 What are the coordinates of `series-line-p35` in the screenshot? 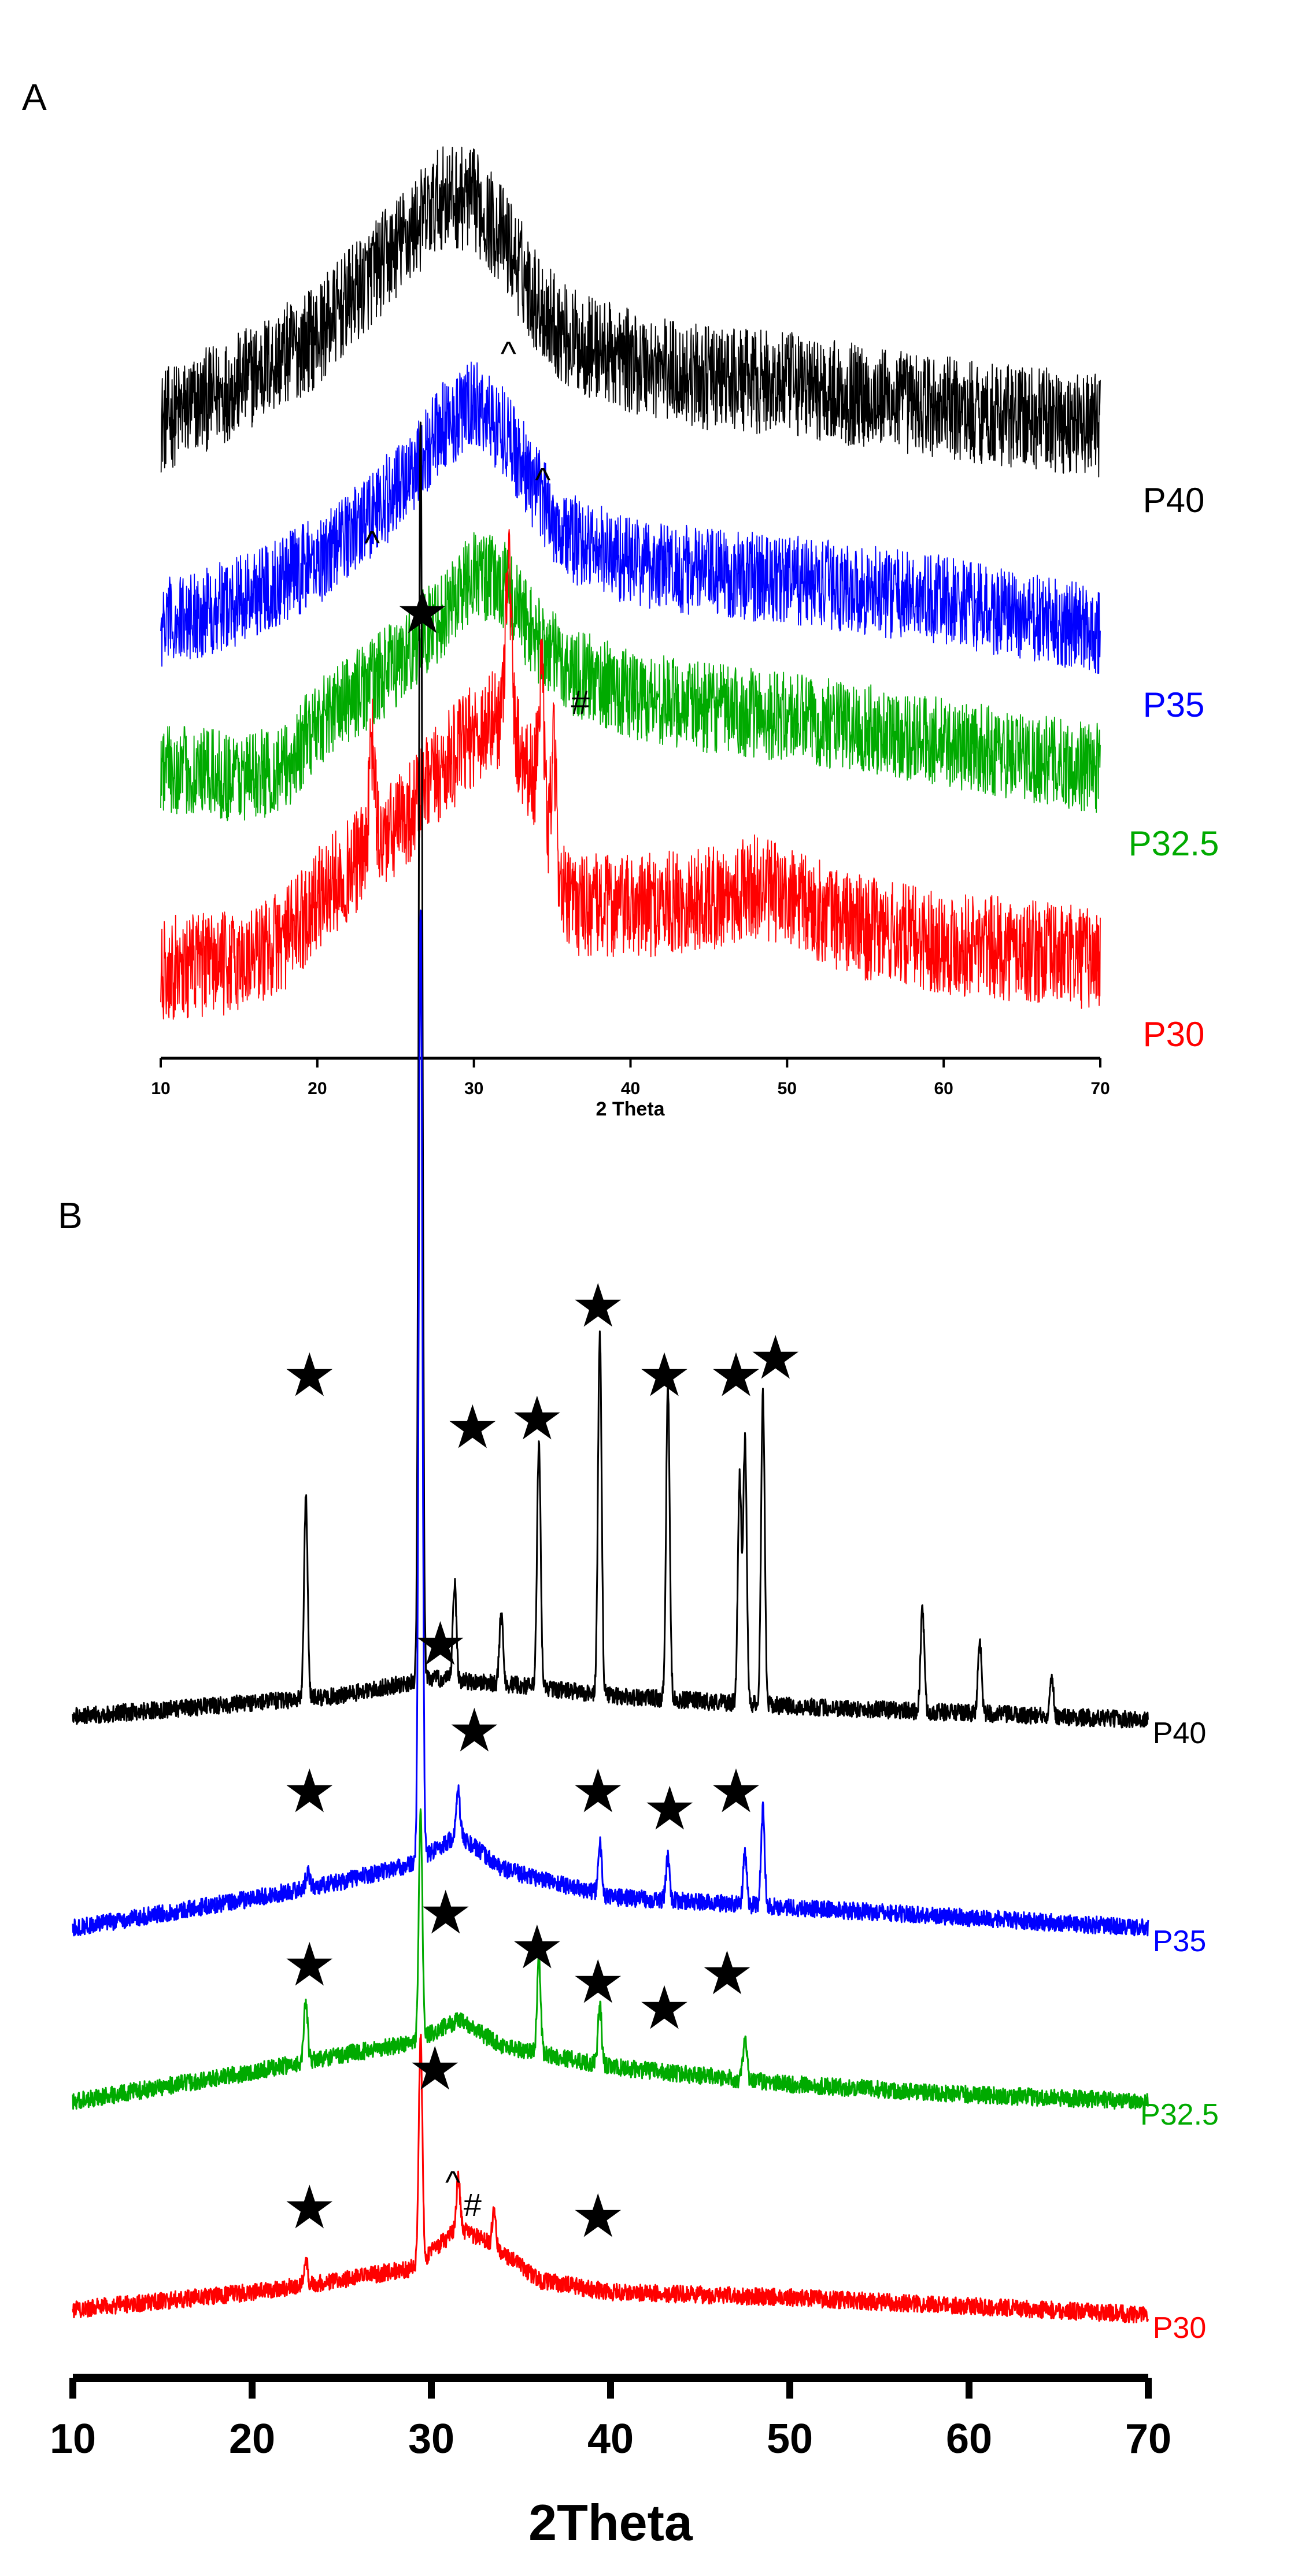 It's located at (631, 517).